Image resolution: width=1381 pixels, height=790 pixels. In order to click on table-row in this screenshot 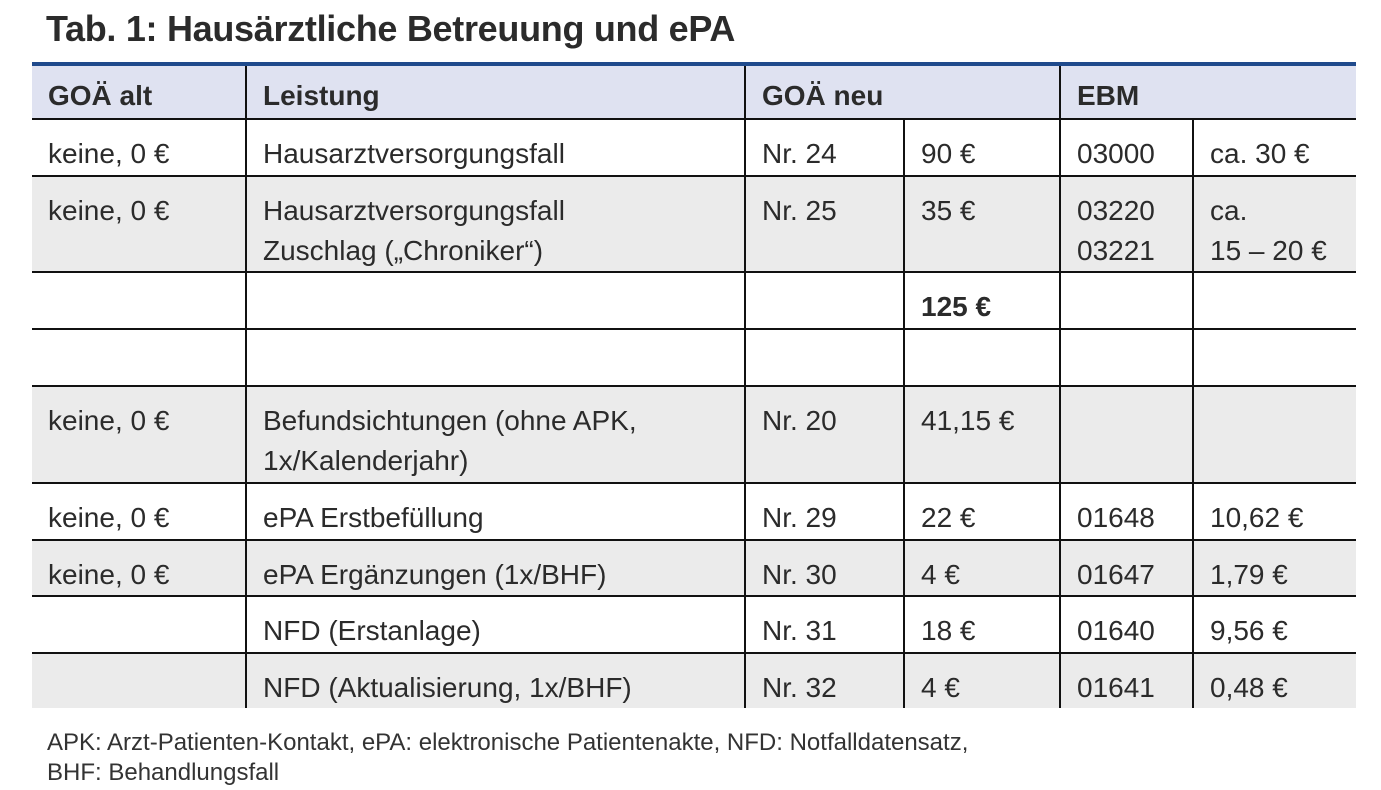, I will do `click(694, 358)`.